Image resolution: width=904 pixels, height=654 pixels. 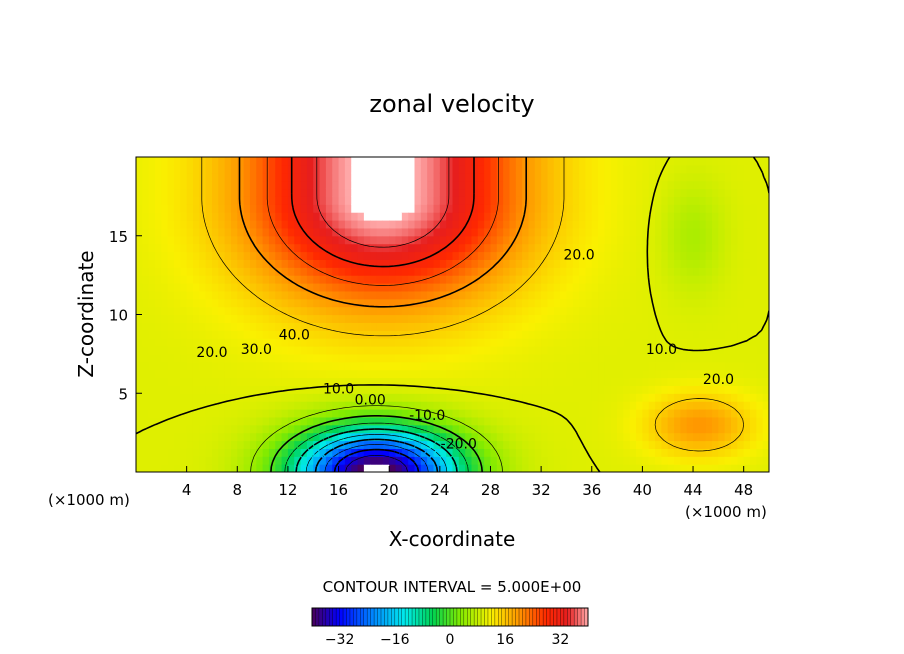 What do you see at coordinates (439, 490) in the screenshot?
I see `x-tick-label: 24` at bounding box center [439, 490].